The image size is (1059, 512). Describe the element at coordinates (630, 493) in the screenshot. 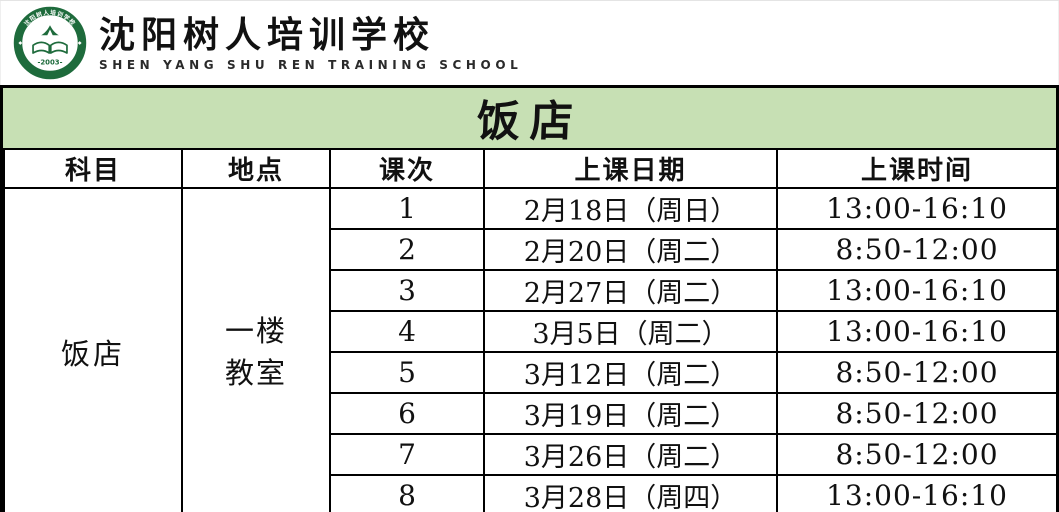

I see `date-cell: 3月28日（周四）` at that location.